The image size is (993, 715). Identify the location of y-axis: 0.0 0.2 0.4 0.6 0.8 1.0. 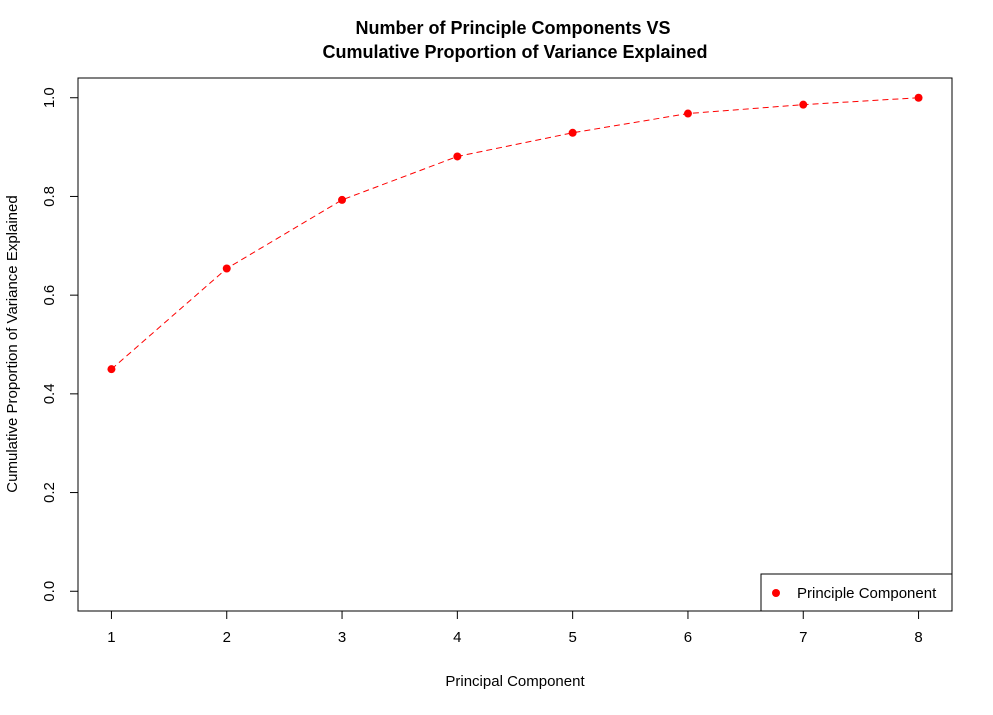
(60, 344).